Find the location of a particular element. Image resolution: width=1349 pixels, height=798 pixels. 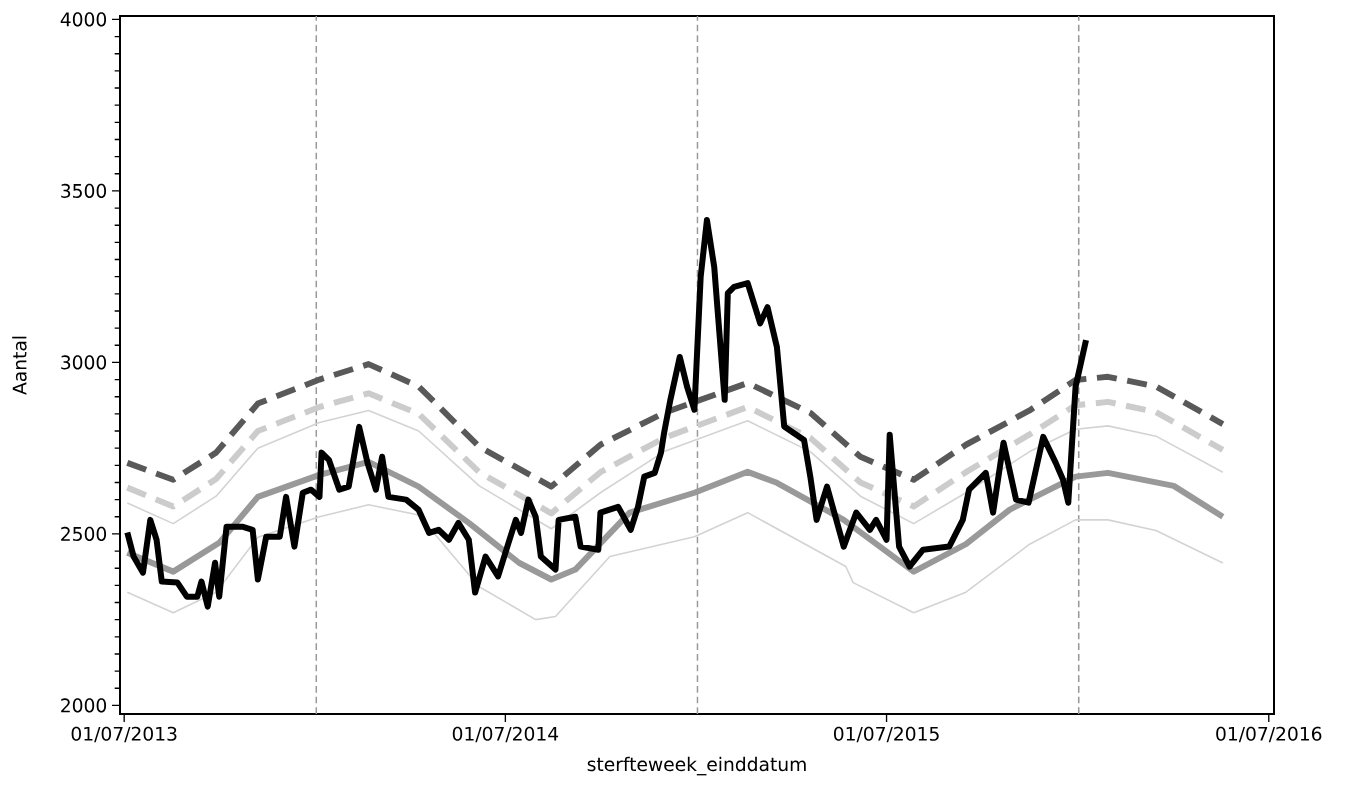

y-tick-label: 3500 is located at coordinates (84, 190).